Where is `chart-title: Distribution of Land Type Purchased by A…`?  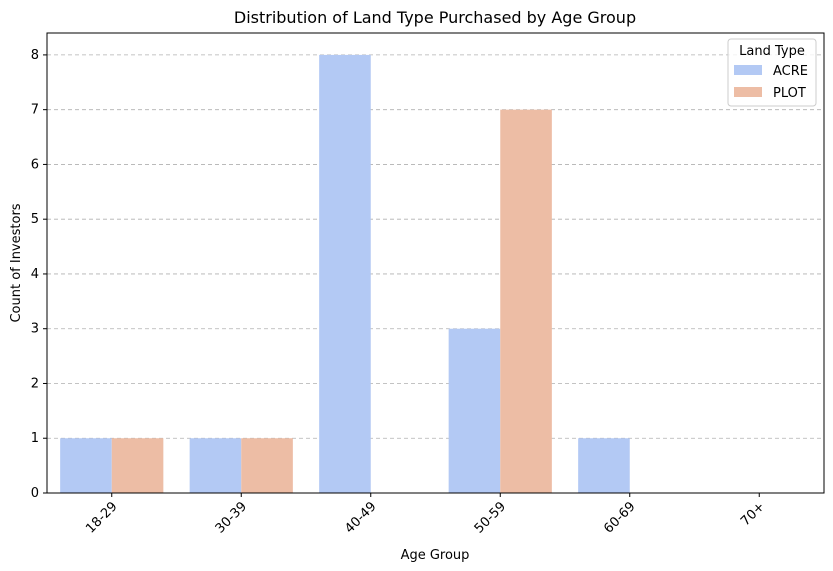
chart-title: Distribution of Land Type Purchased by A… is located at coordinates (435, 17).